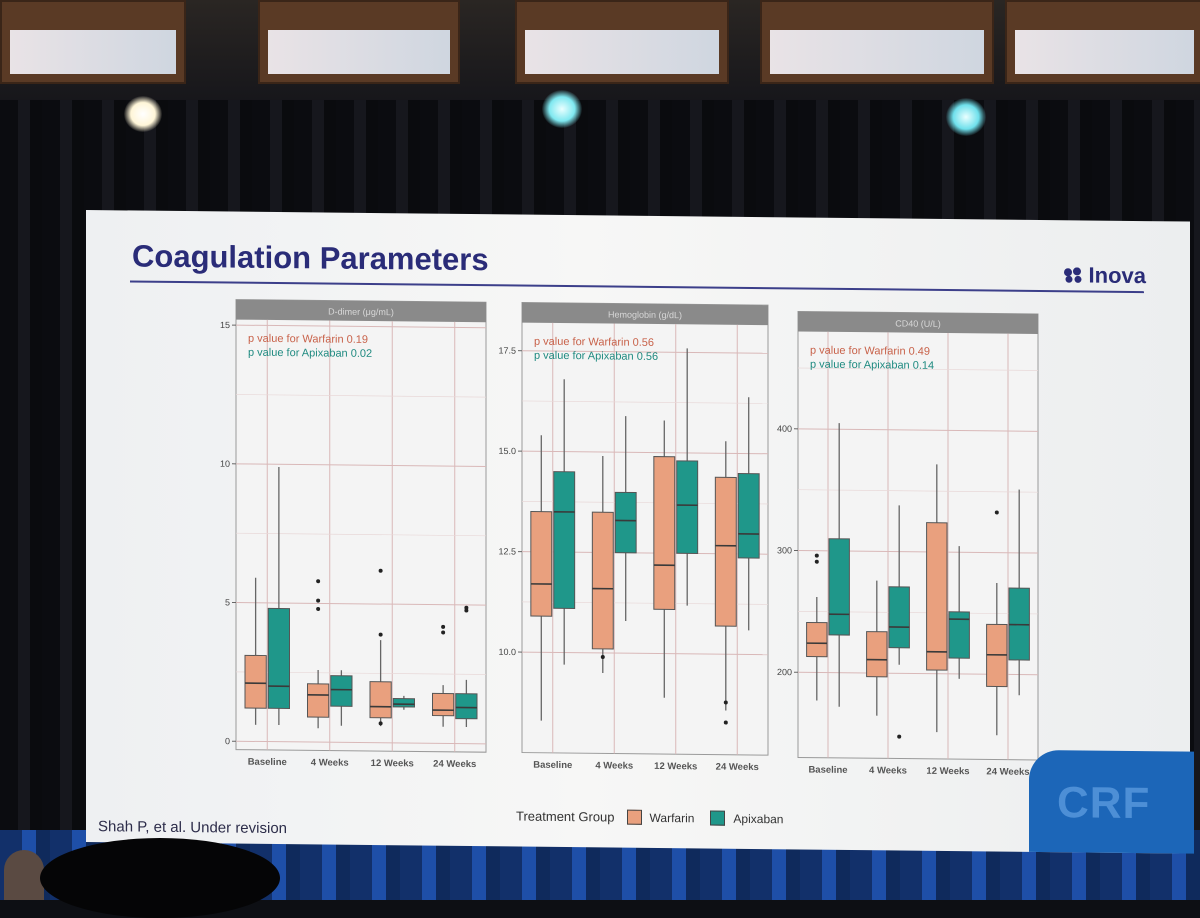 The height and width of the screenshot is (918, 1200). Describe the element at coordinates (634, 817) in the screenshot. I see `legend-key-warfarin` at that location.